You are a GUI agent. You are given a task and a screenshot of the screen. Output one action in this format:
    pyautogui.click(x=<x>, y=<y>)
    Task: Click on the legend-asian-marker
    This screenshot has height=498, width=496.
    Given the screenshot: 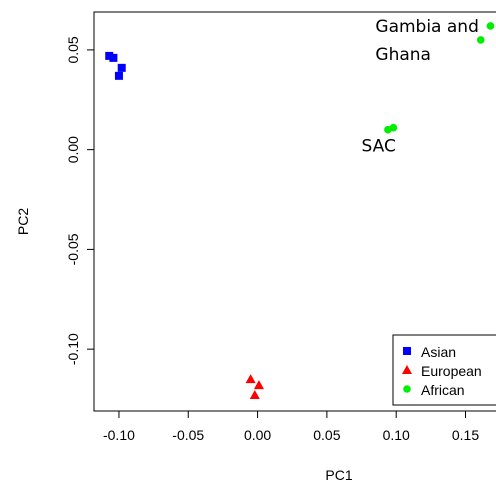 What is the action you would take?
    pyautogui.click(x=407, y=351)
    